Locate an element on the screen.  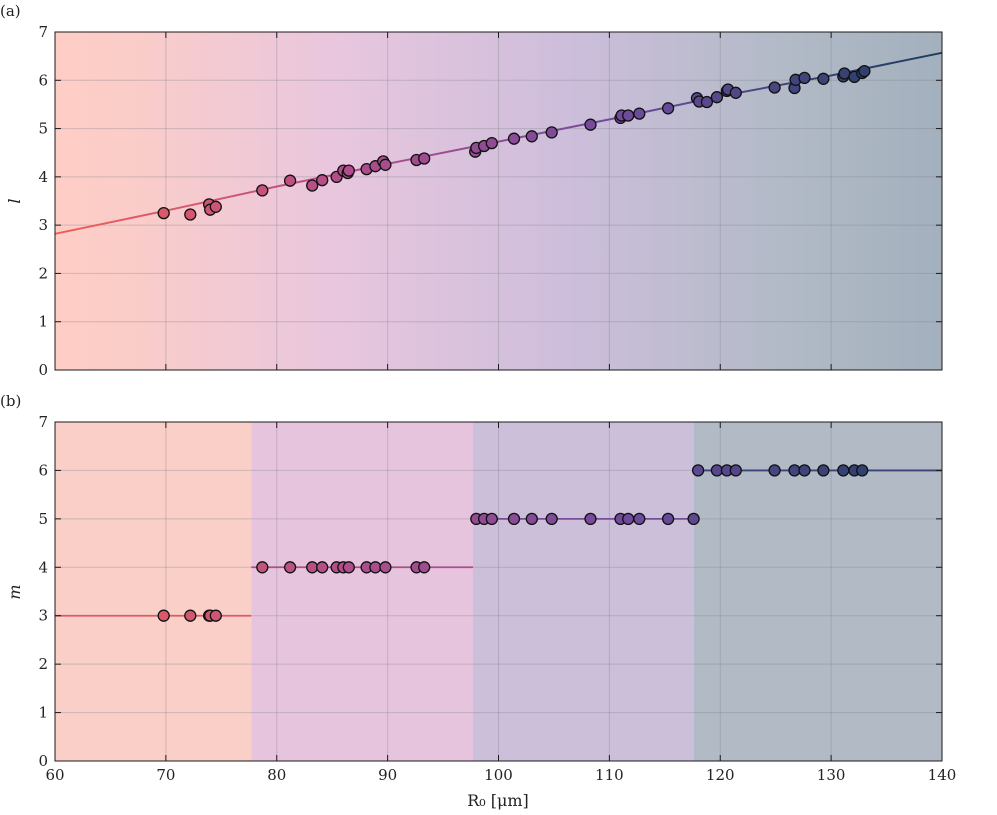
panel-b-x-tick-labels: 60 70 80 90 100 110 120 130 140 is located at coordinates (500, 775).